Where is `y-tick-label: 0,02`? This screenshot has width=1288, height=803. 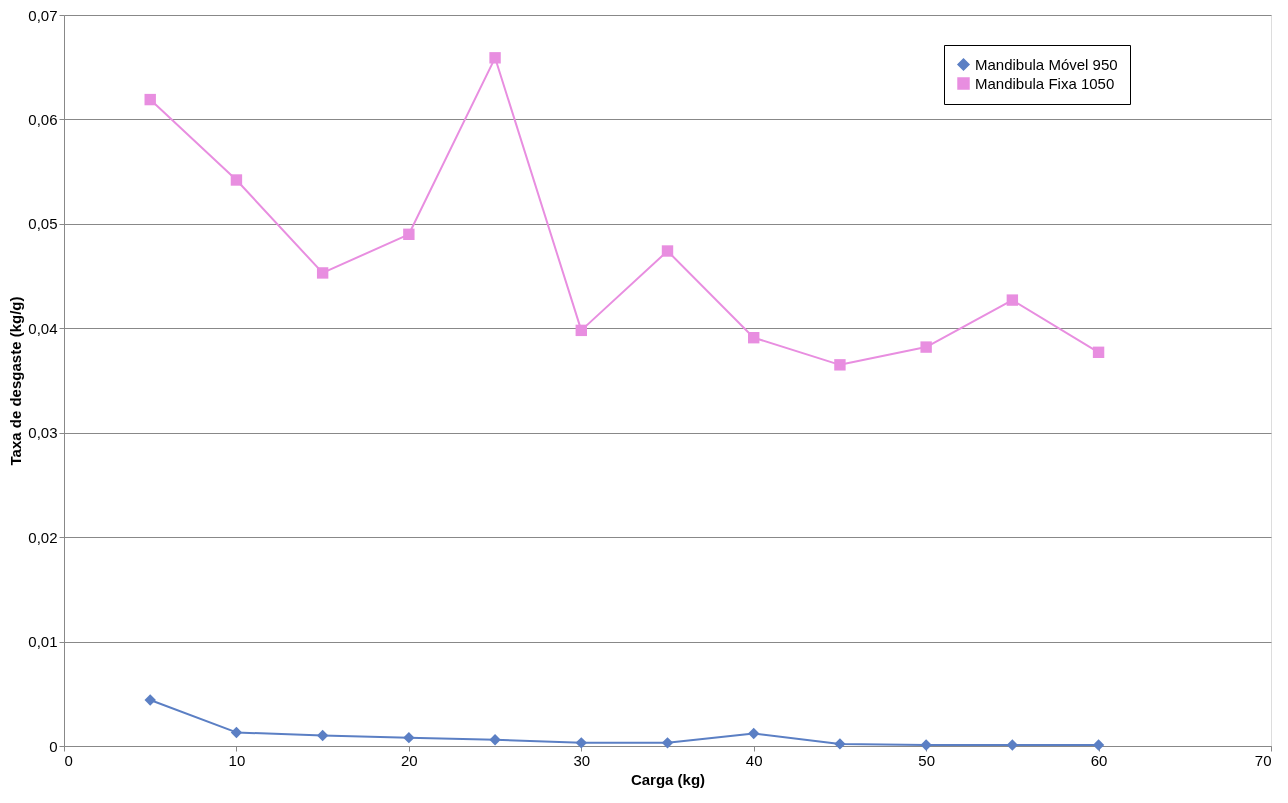
y-tick-label: 0,02 is located at coordinates (43, 537).